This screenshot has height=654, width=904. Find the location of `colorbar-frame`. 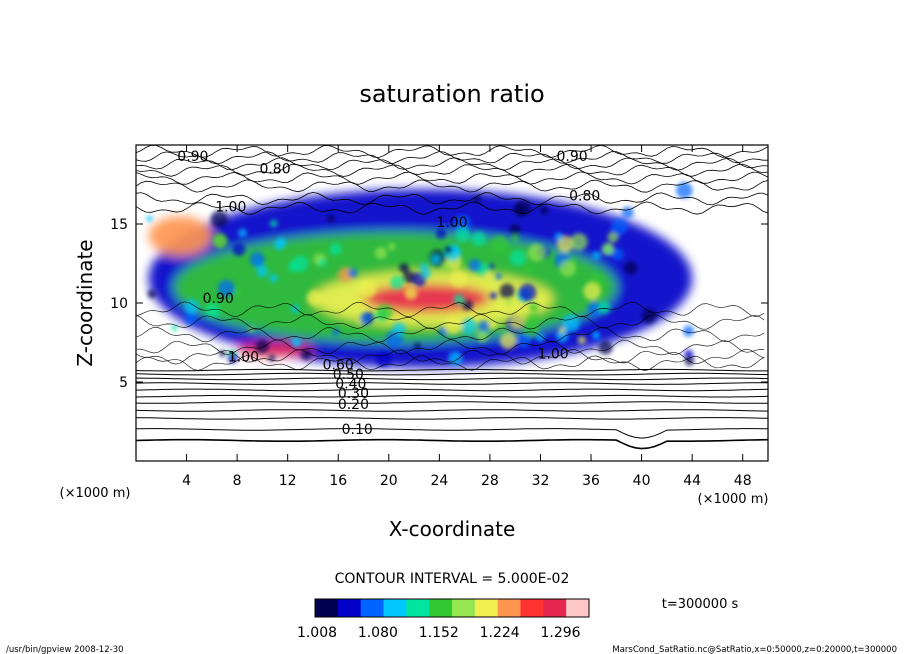

colorbar-frame is located at coordinates (452, 608).